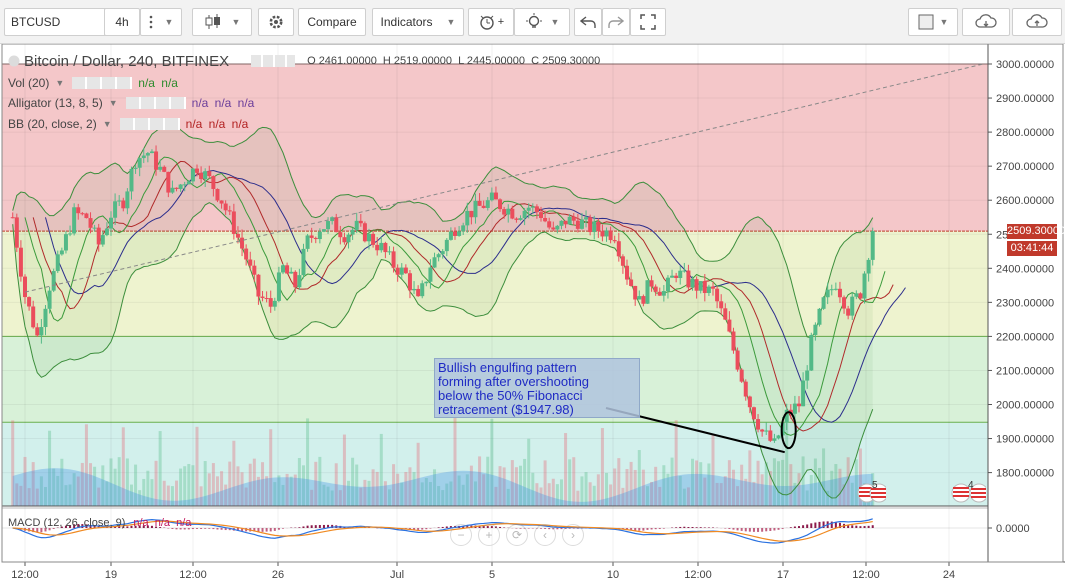 This screenshot has height=586, width=1065. Describe the element at coordinates (1037, 22) in the screenshot. I see `save-chart-button` at that location.